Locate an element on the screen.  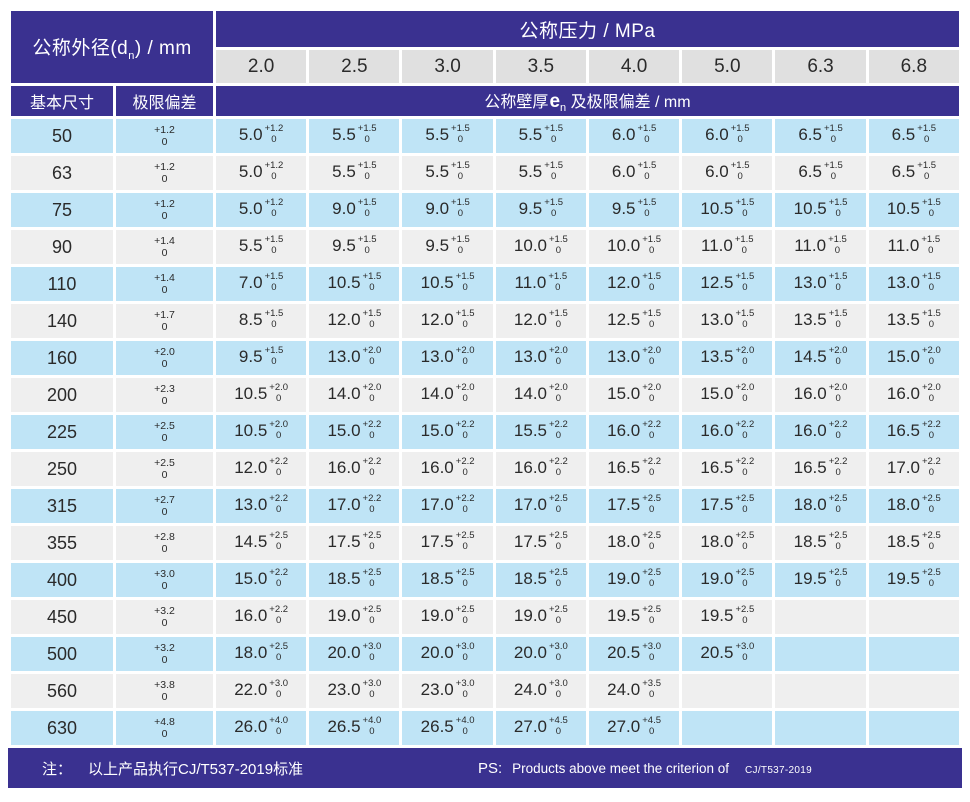
outer-diameter-label: 公称外径(d is located at coordinates (80, 48).